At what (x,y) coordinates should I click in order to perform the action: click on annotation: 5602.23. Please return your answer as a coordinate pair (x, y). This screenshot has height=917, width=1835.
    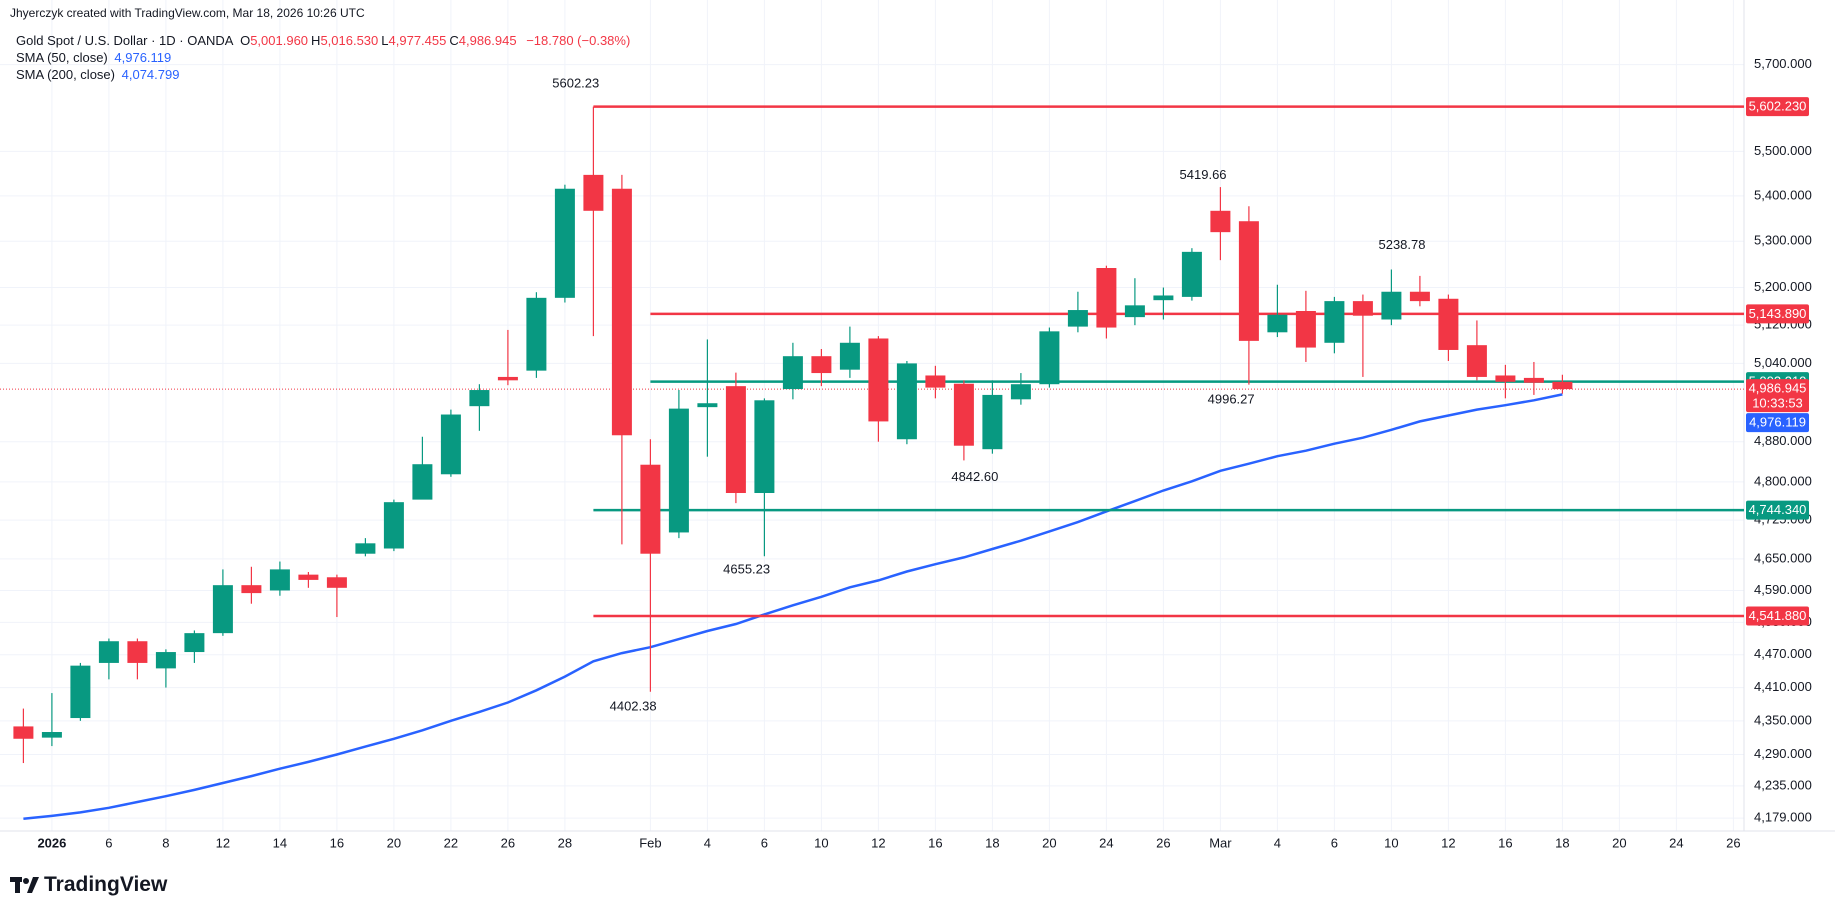
    Looking at the image, I should click on (575, 83).